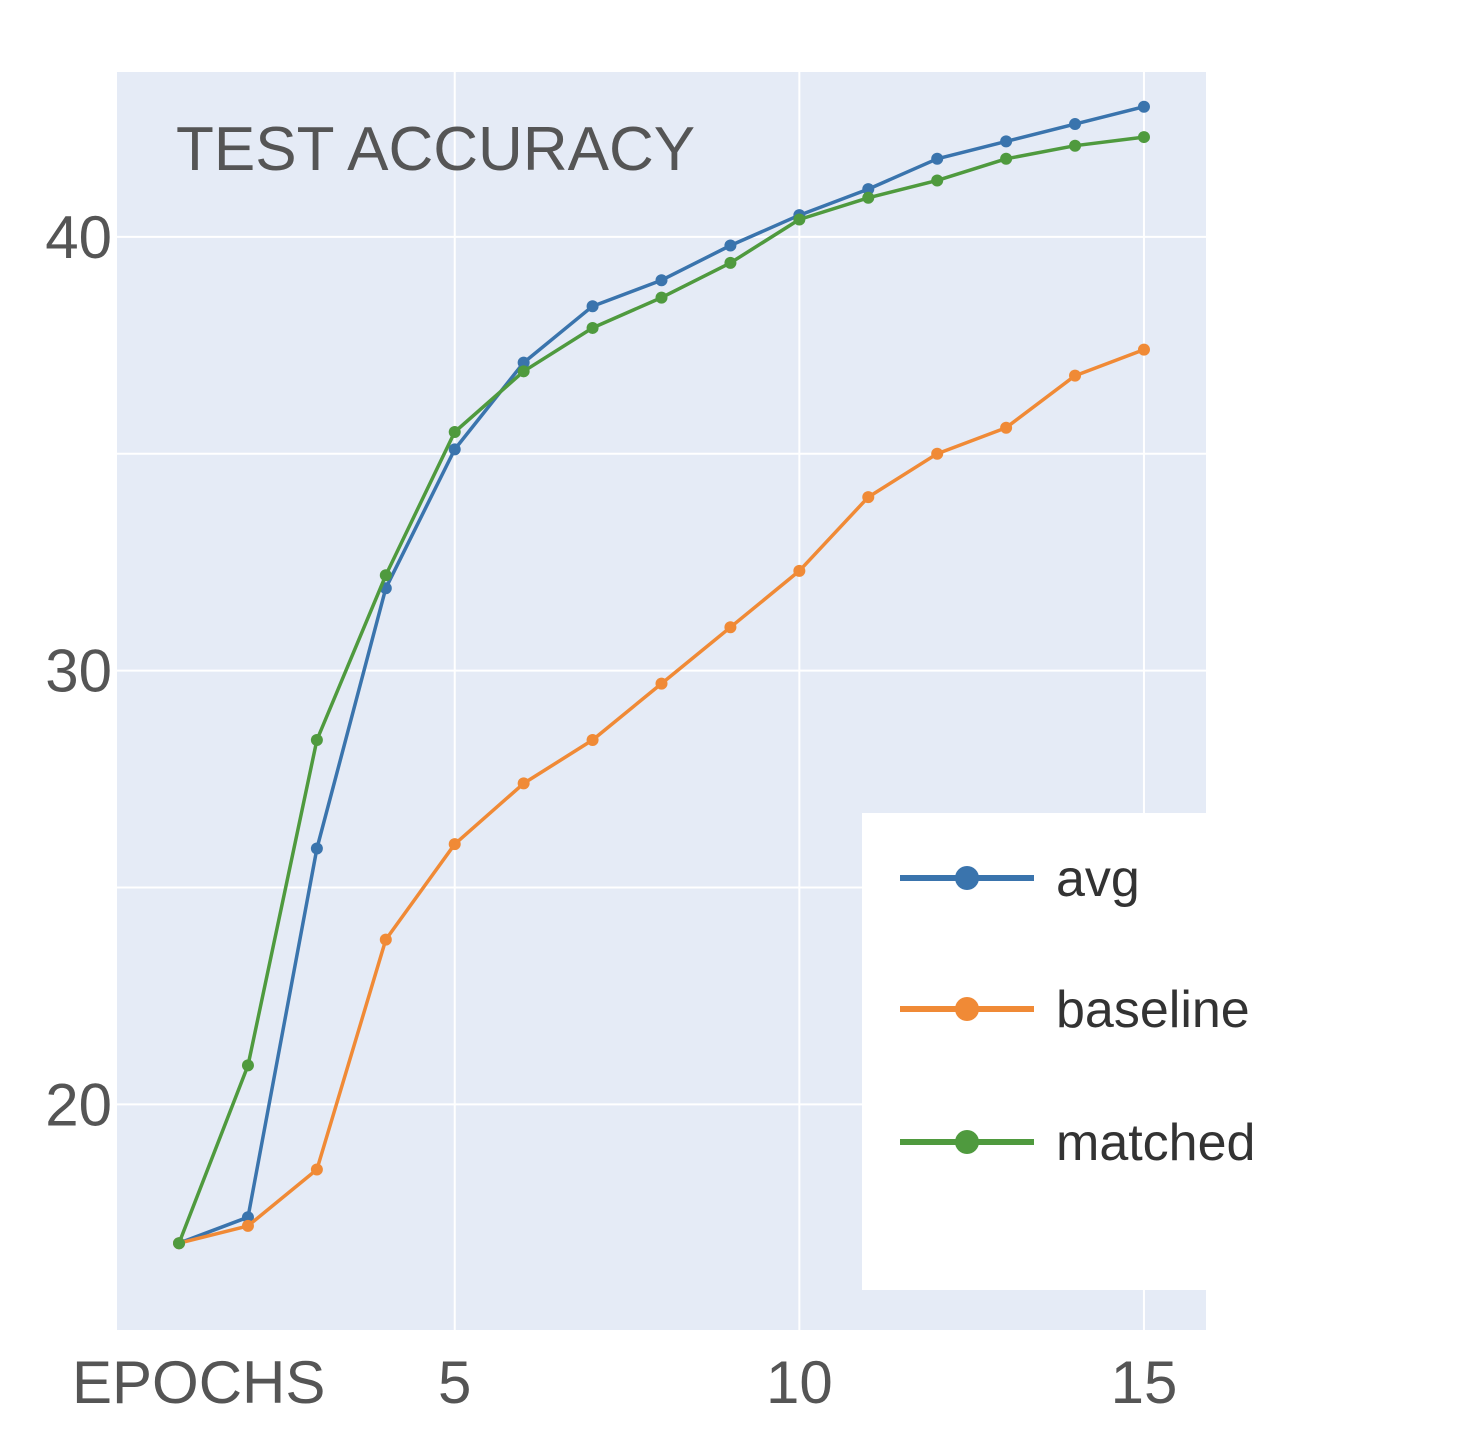 This screenshot has height=1444, width=1464. I want to click on x-tick-label: 10, so click(799, 1382).